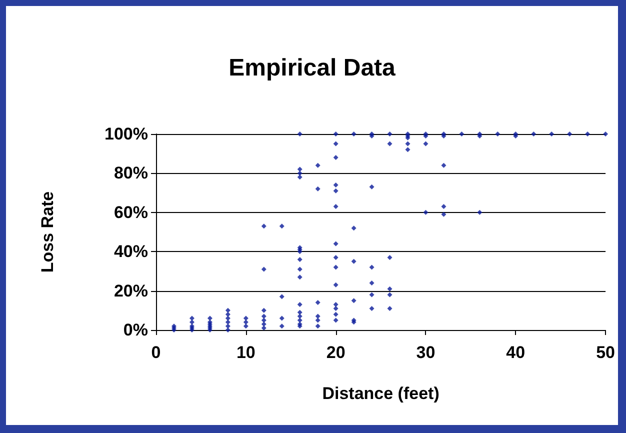 The height and width of the screenshot is (433, 626). Describe the element at coordinates (131, 252) in the screenshot. I see `y-tick-label: 40%` at that location.